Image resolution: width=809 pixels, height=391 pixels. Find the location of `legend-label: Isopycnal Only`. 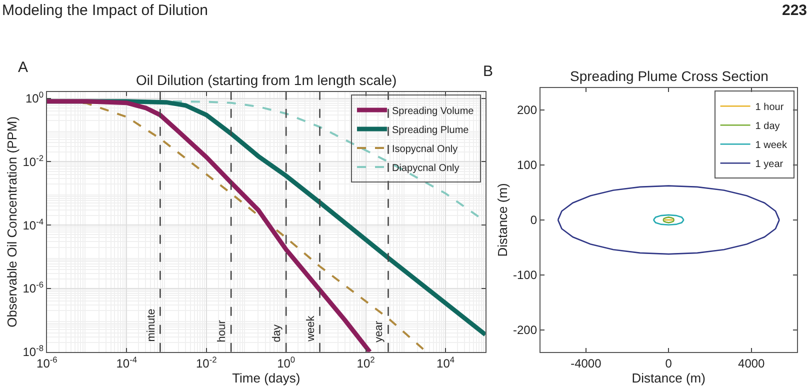

legend-label: Isopycnal Only is located at coordinates (425, 149).